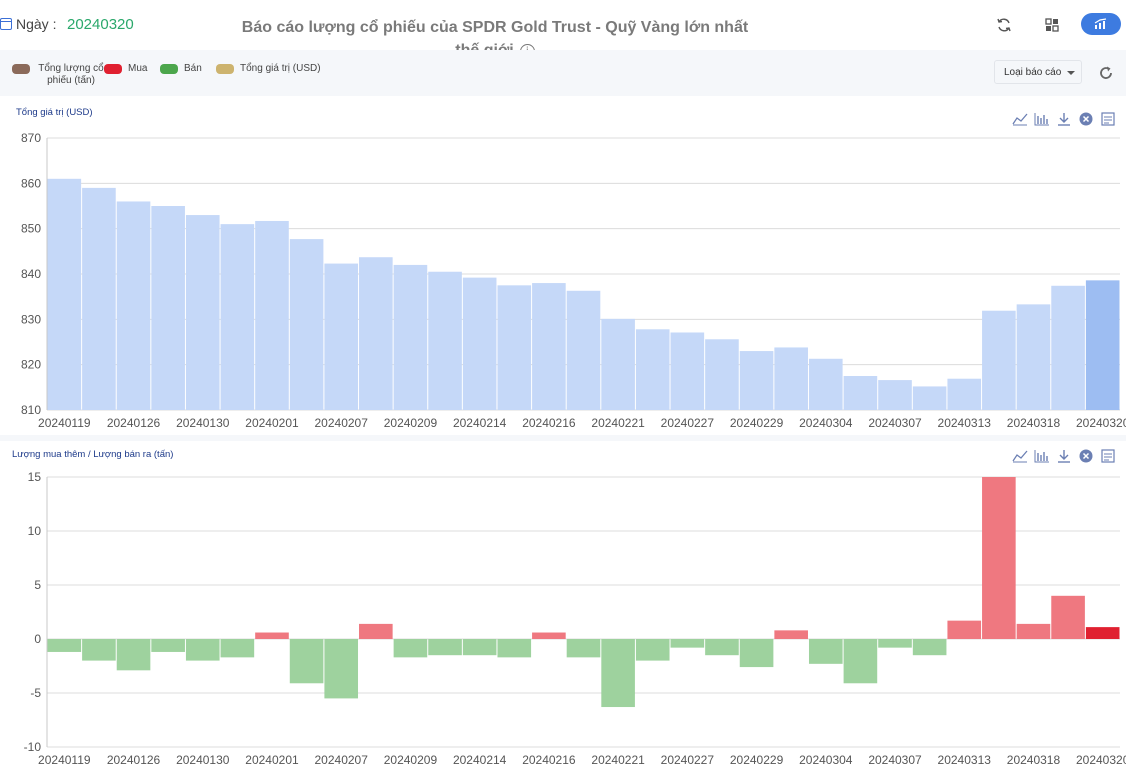  I want to click on reload-icon, so click(1106, 73).